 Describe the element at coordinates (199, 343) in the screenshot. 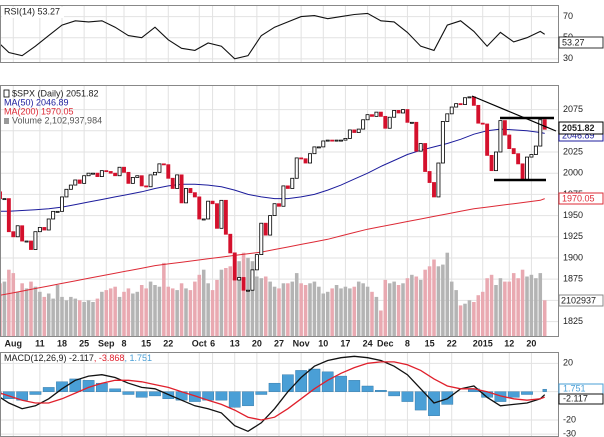

I see `x-tick-label: Oct` at that location.